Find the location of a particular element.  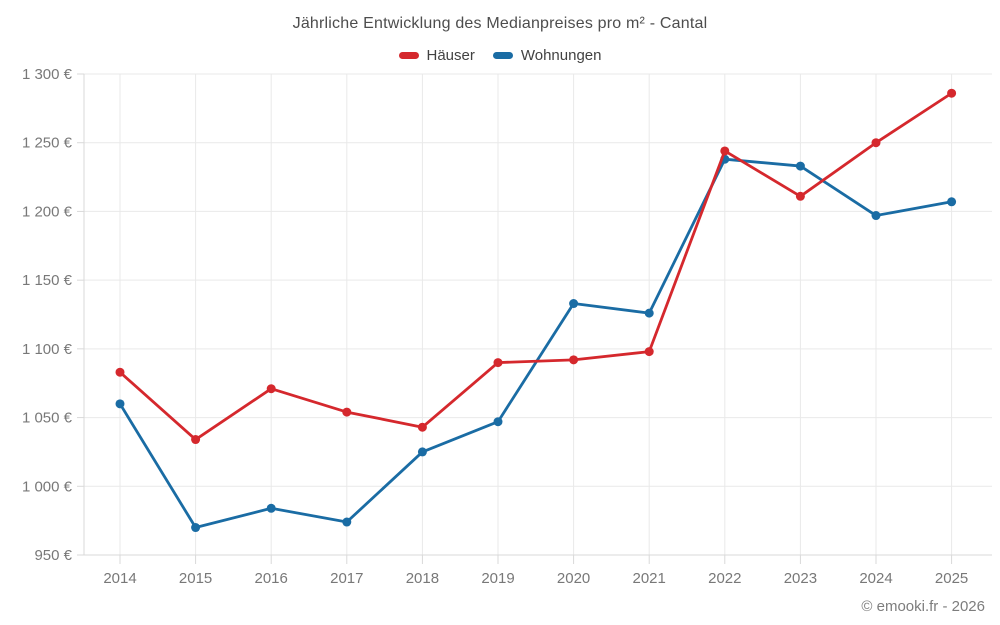

data-point-häuser-2017 is located at coordinates (347, 412).